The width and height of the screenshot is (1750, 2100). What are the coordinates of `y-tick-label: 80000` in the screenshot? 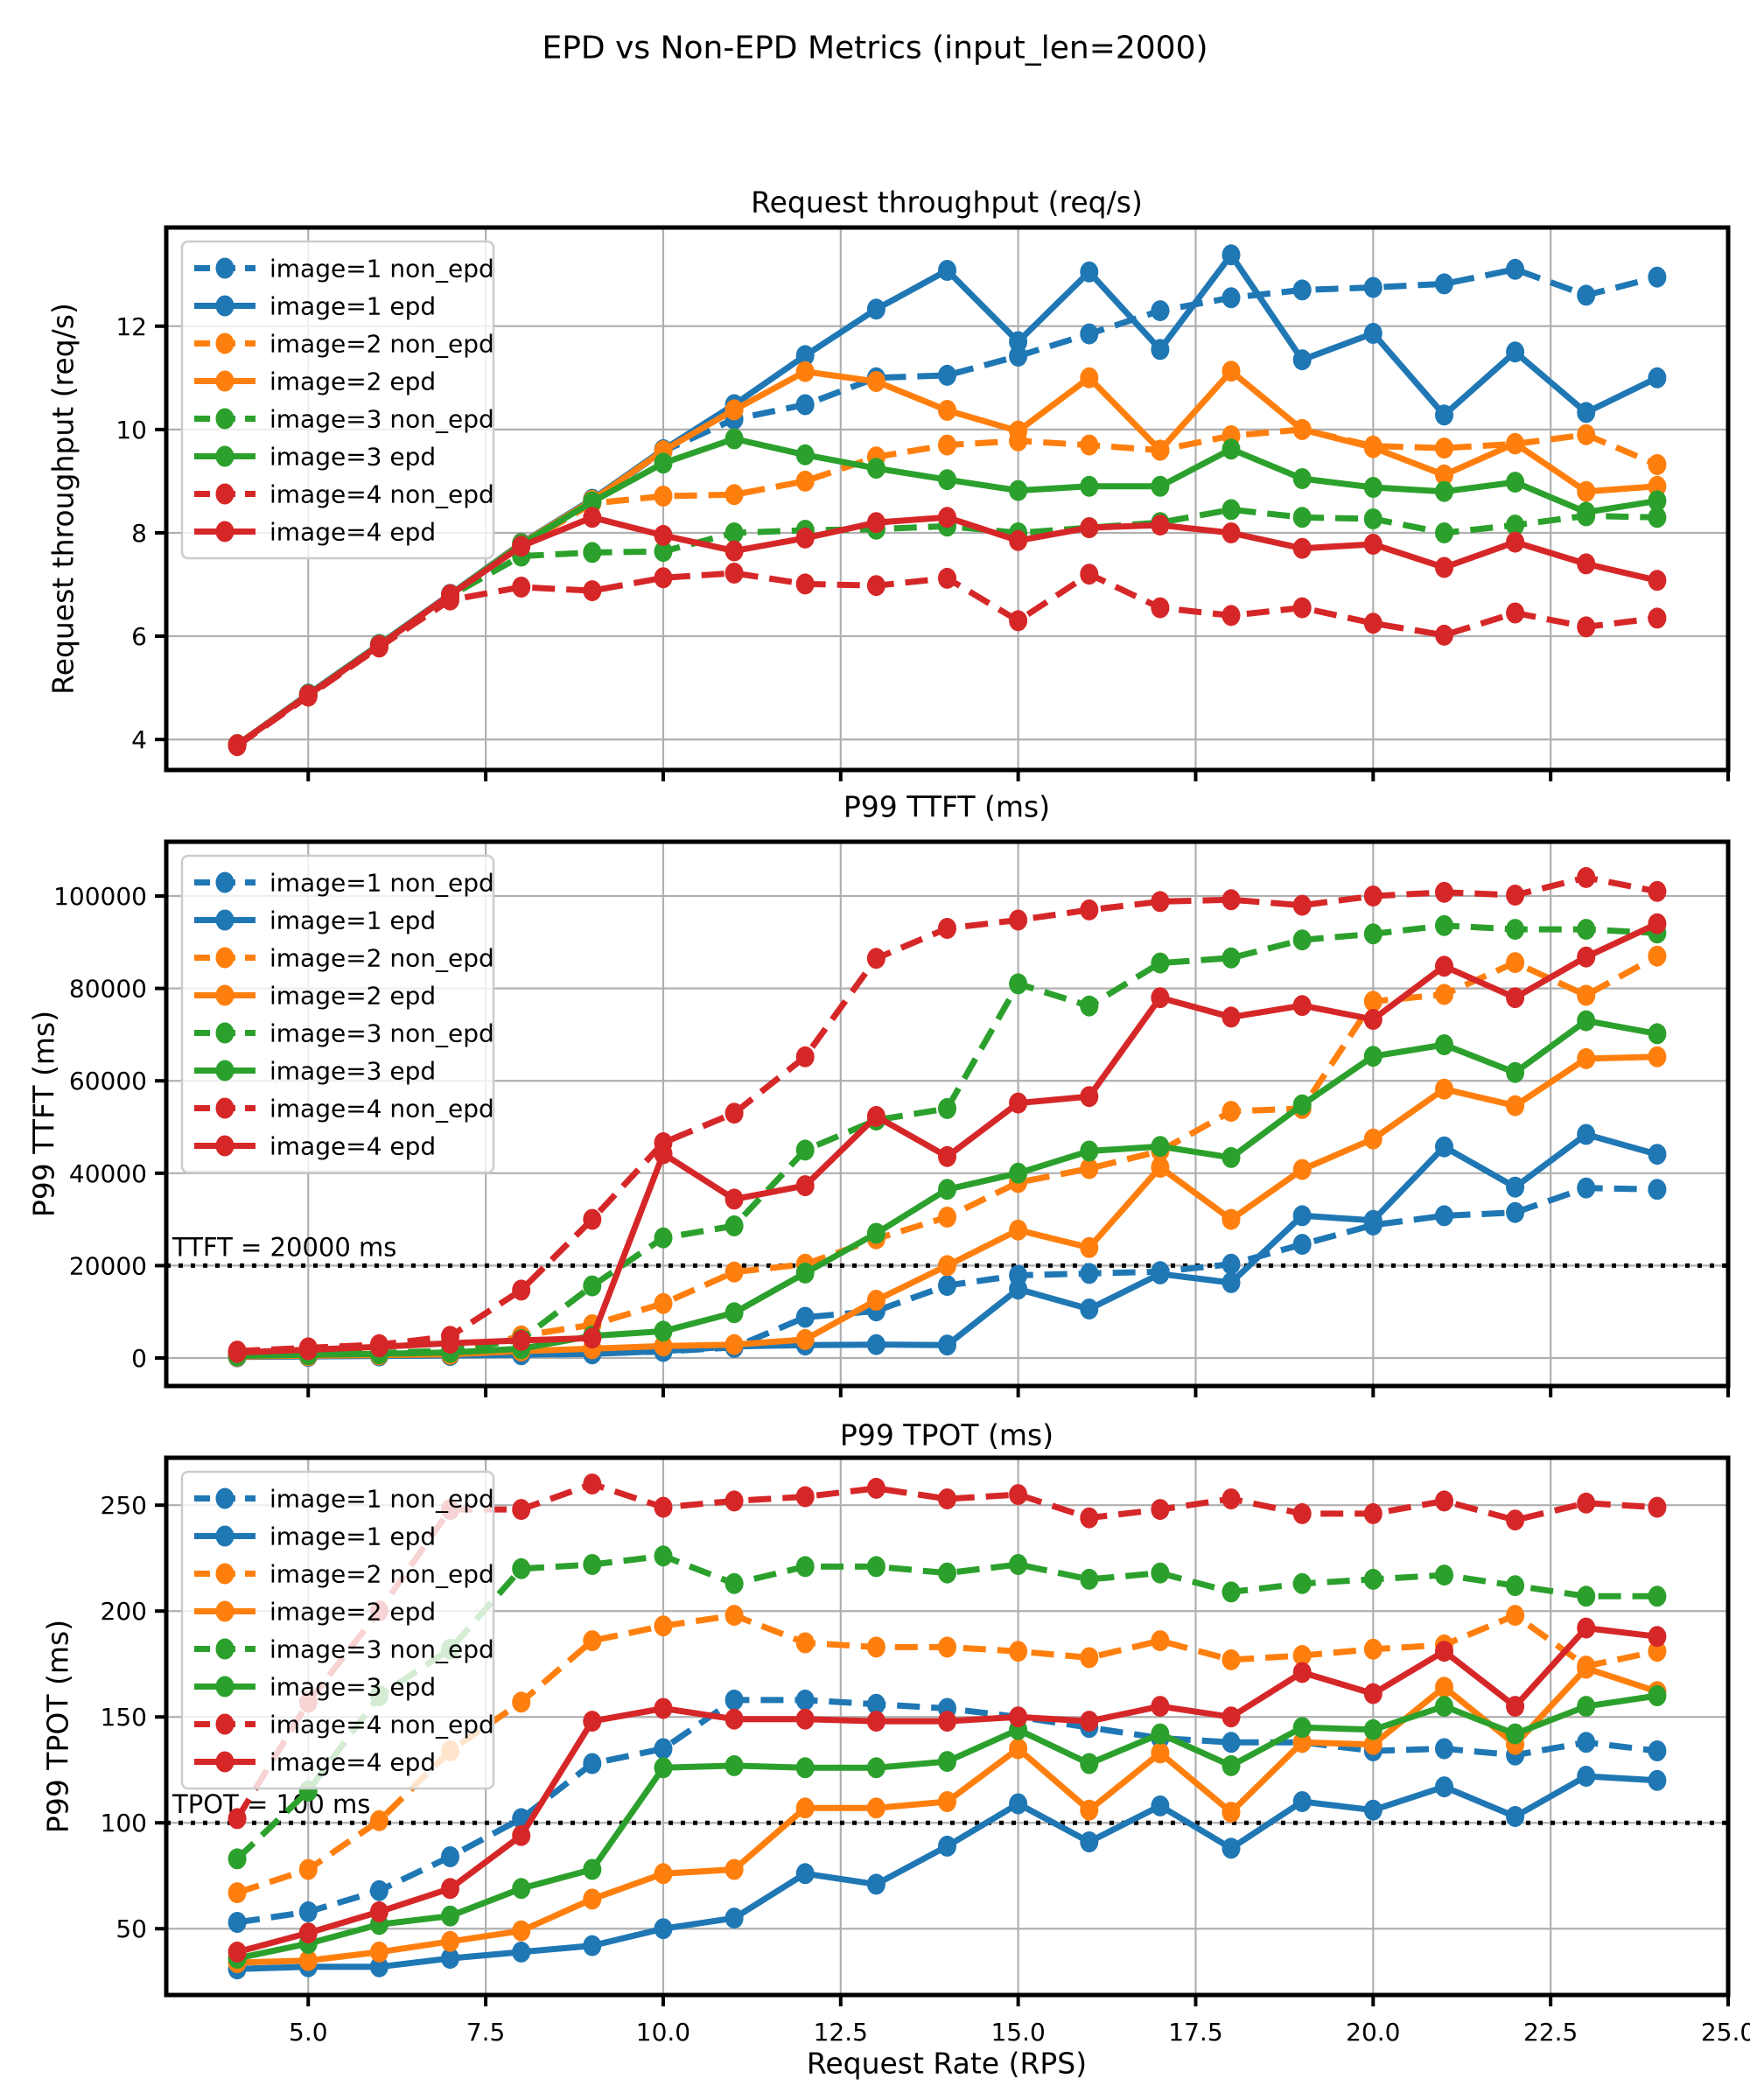 It's located at (108, 989).